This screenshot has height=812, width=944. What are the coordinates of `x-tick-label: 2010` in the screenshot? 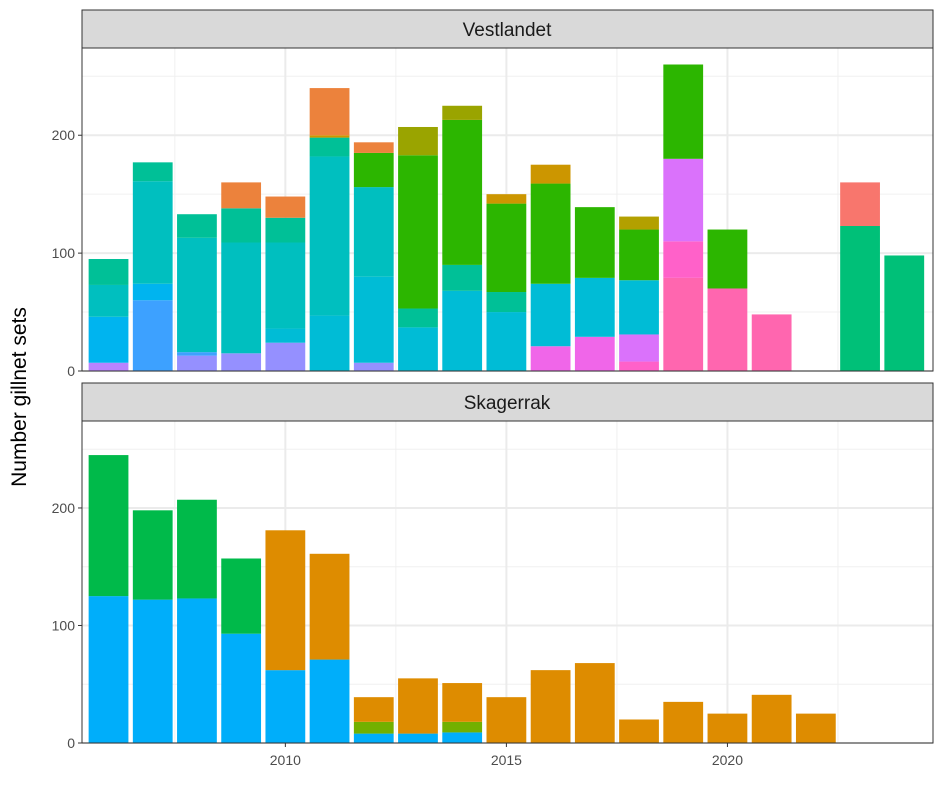 It's located at (285, 760).